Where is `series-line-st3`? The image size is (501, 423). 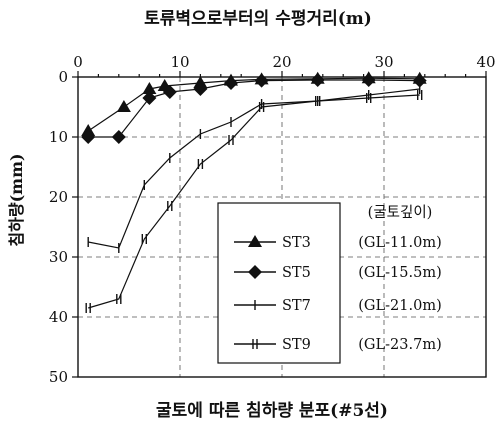 series-line-st3 is located at coordinates (253, 104).